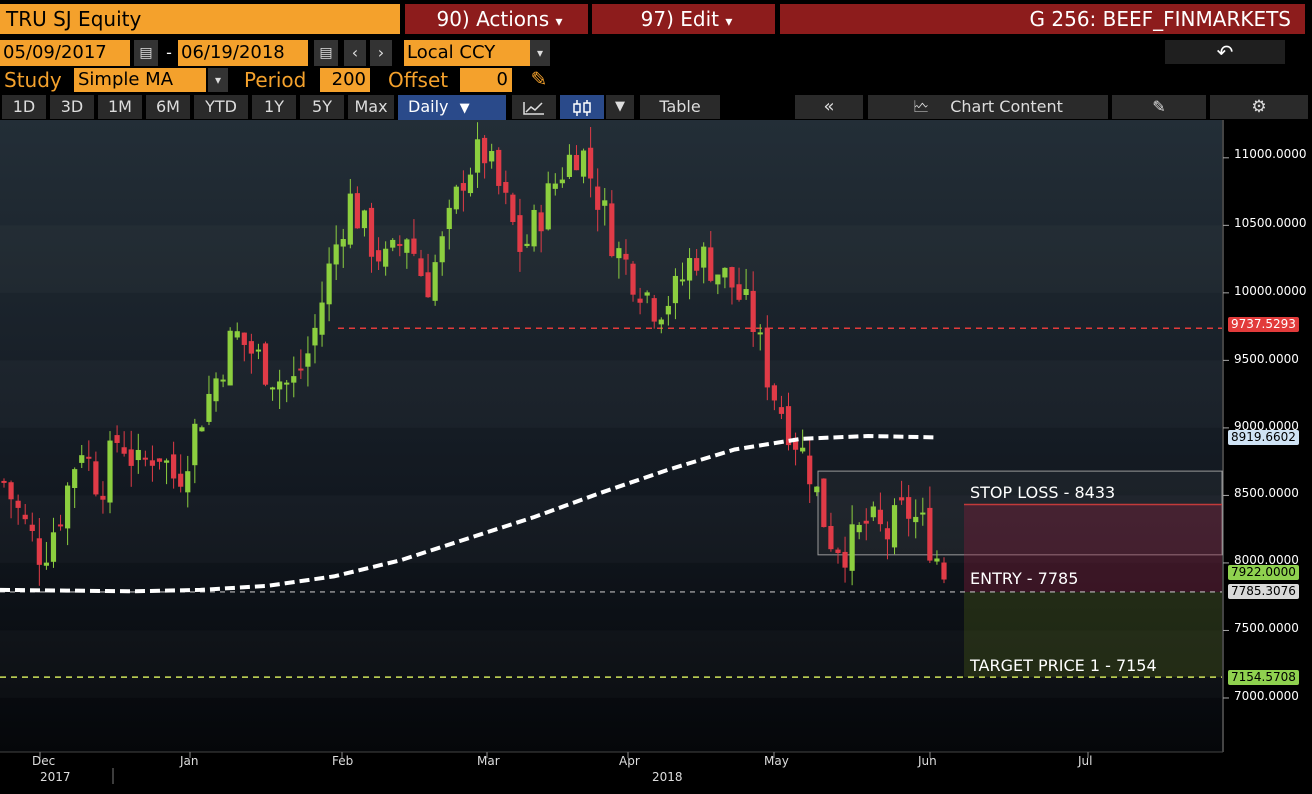  I want to click on prev-period-button: ‹, so click(355, 53).